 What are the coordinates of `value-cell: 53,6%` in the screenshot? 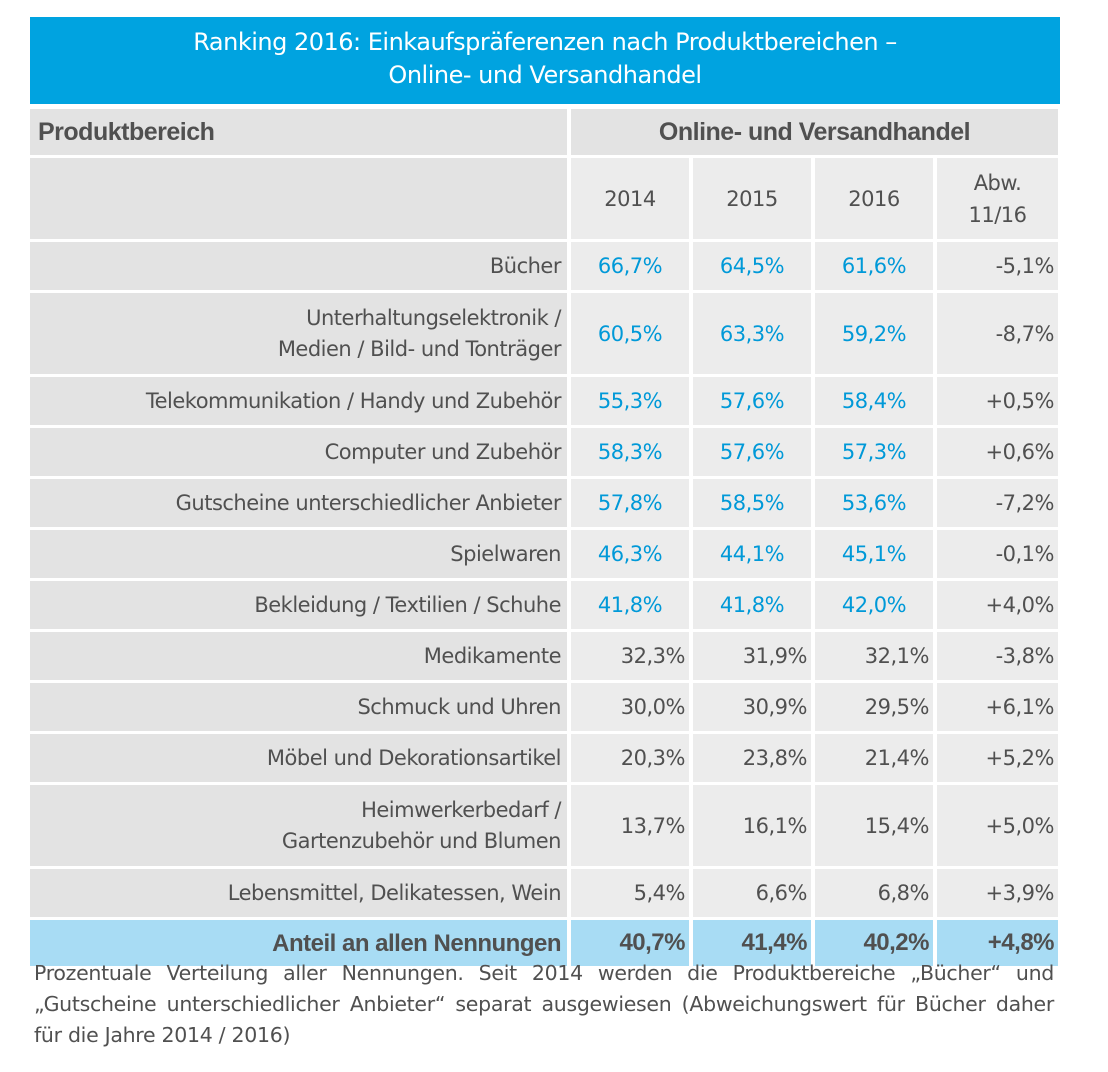 It's located at (874, 503).